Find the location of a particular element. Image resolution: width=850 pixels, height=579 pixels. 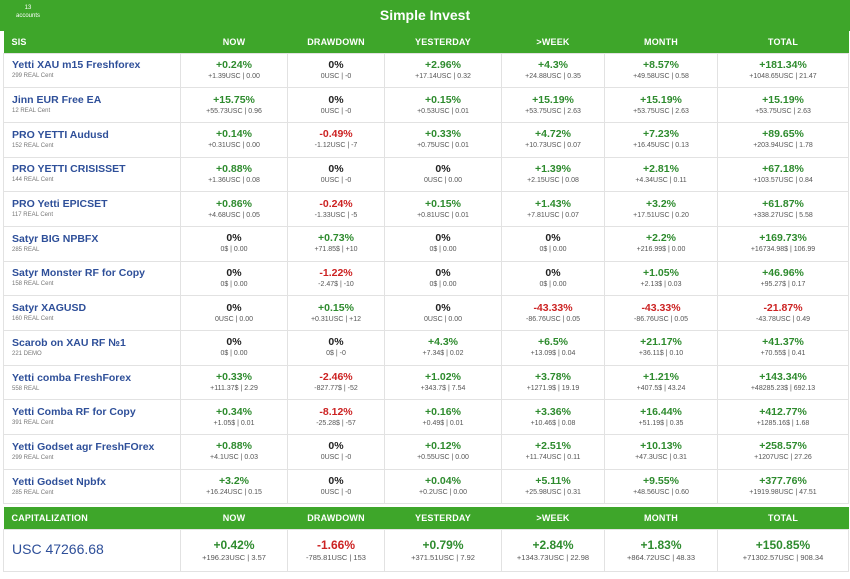

detail-value: +1285.16$ | 1.68 is located at coordinates (783, 423).